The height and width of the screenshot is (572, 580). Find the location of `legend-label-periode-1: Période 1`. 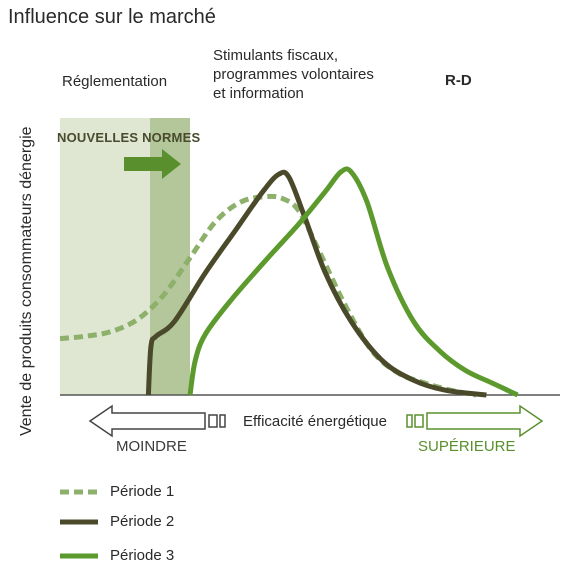

legend-label-periode-1: Période 1 is located at coordinates (142, 491).